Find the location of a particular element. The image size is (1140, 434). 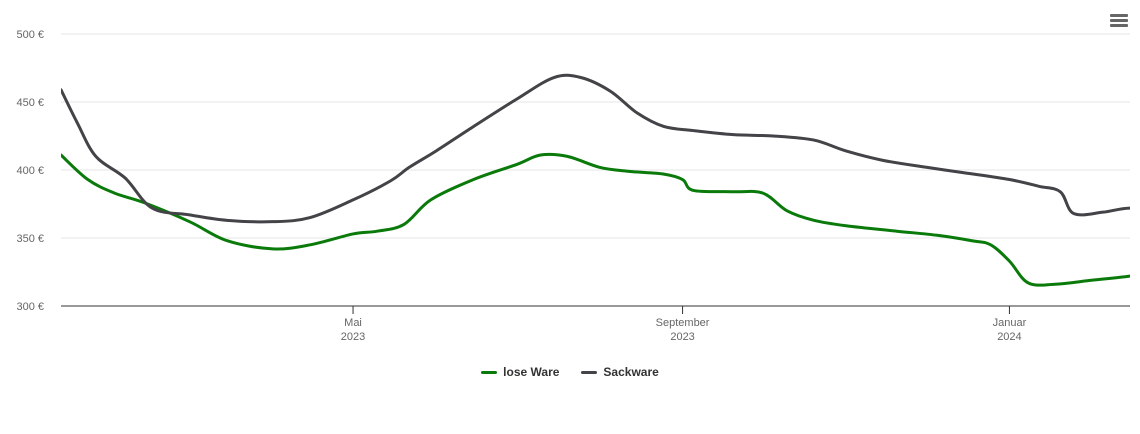

y-axis-labels: 300 € 350 € 400 € 450 € 500 € is located at coordinates (30, 171).